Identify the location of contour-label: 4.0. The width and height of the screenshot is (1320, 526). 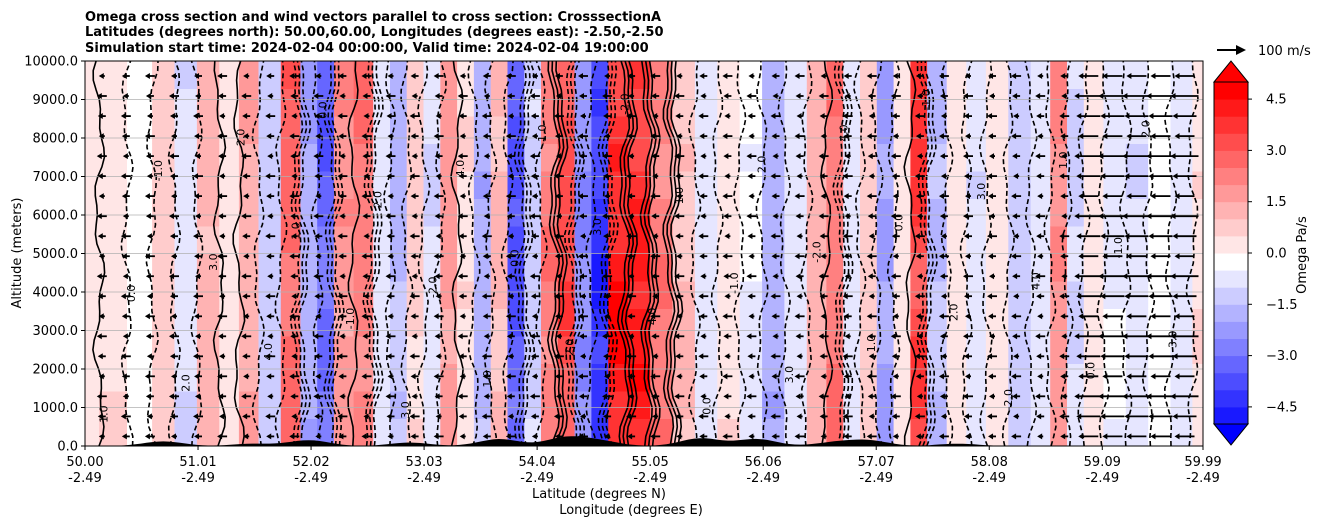
(460, 169).